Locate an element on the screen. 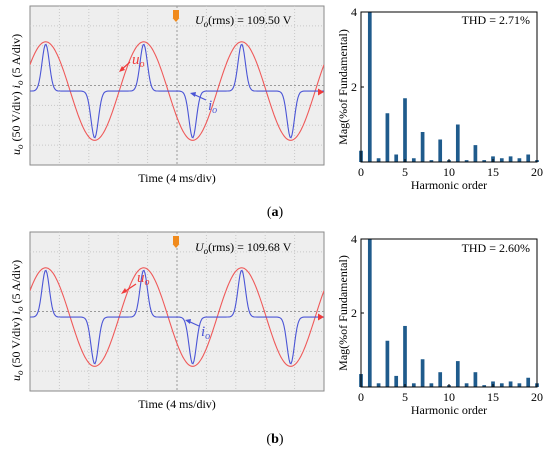 The height and width of the screenshot is (454, 550). harmonic-bar-3-b is located at coordinates (387, 363).